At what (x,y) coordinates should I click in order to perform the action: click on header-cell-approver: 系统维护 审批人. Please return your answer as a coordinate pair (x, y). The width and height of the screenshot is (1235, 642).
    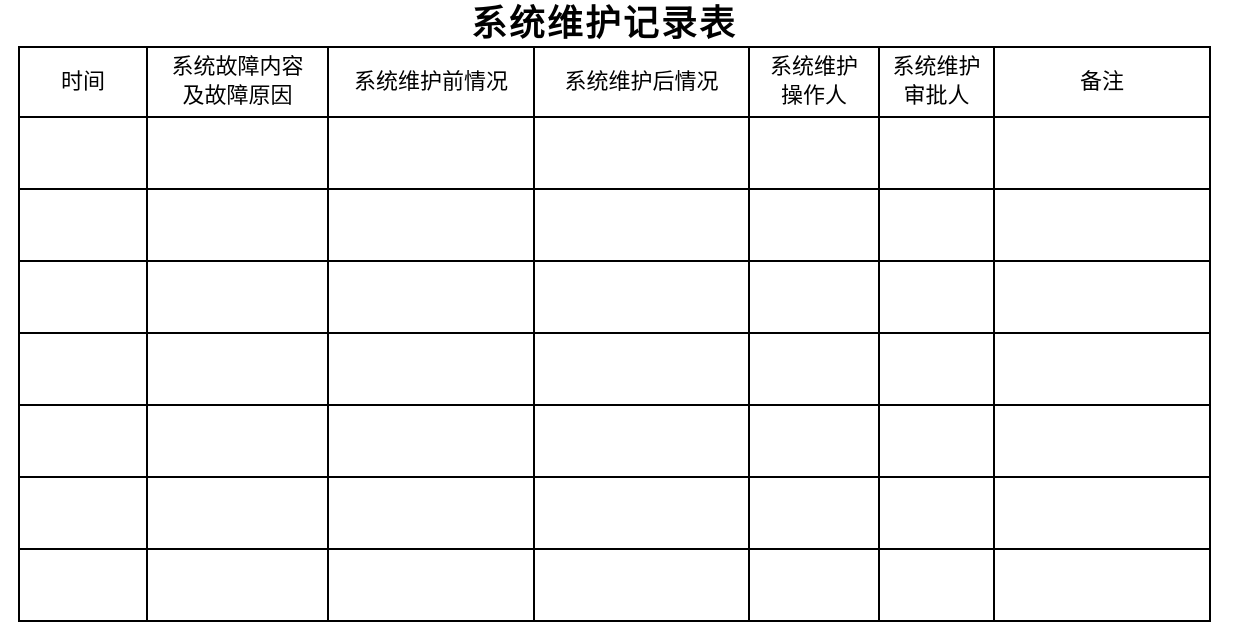
    Looking at the image, I should click on (936, 82).